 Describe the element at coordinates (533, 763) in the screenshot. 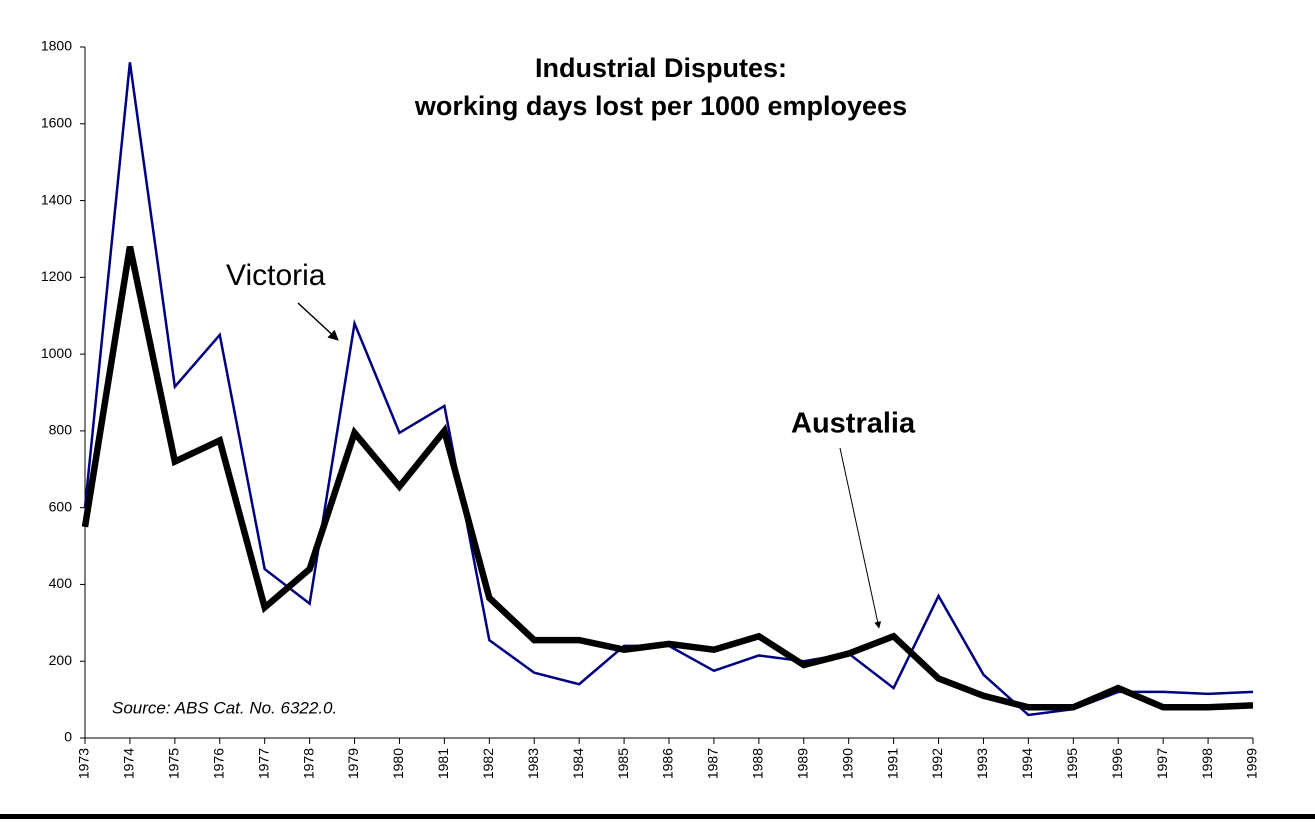

I see `x-tick-label: 1983` at that location.